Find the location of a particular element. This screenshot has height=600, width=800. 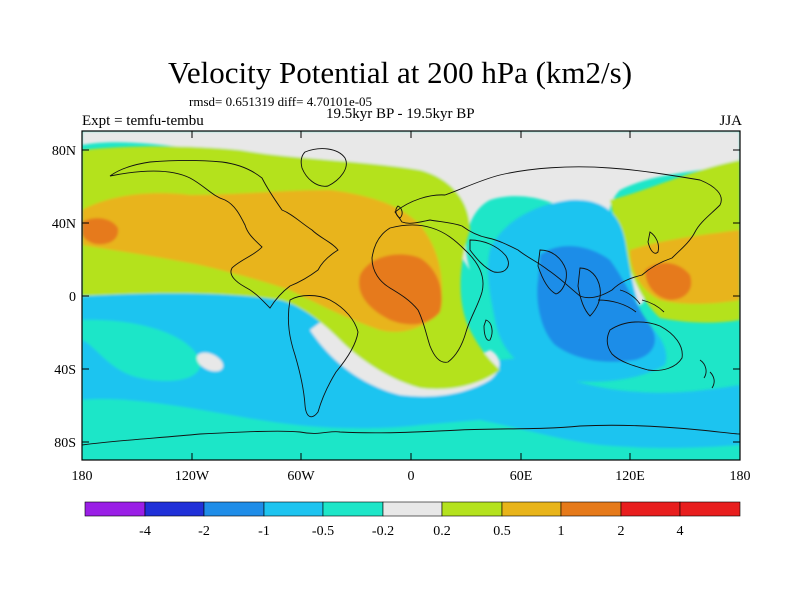

coast-greenland is located at coordinates (323, 167).